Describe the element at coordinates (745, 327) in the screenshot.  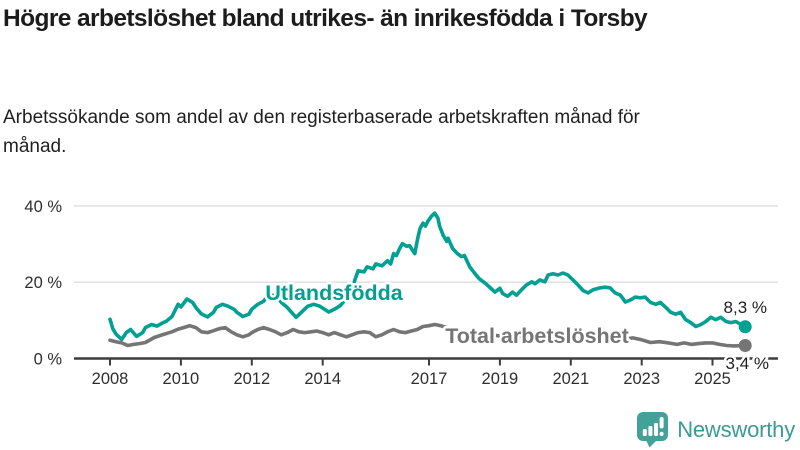
I see `series-end-dot-utlandsfodda` at that location.